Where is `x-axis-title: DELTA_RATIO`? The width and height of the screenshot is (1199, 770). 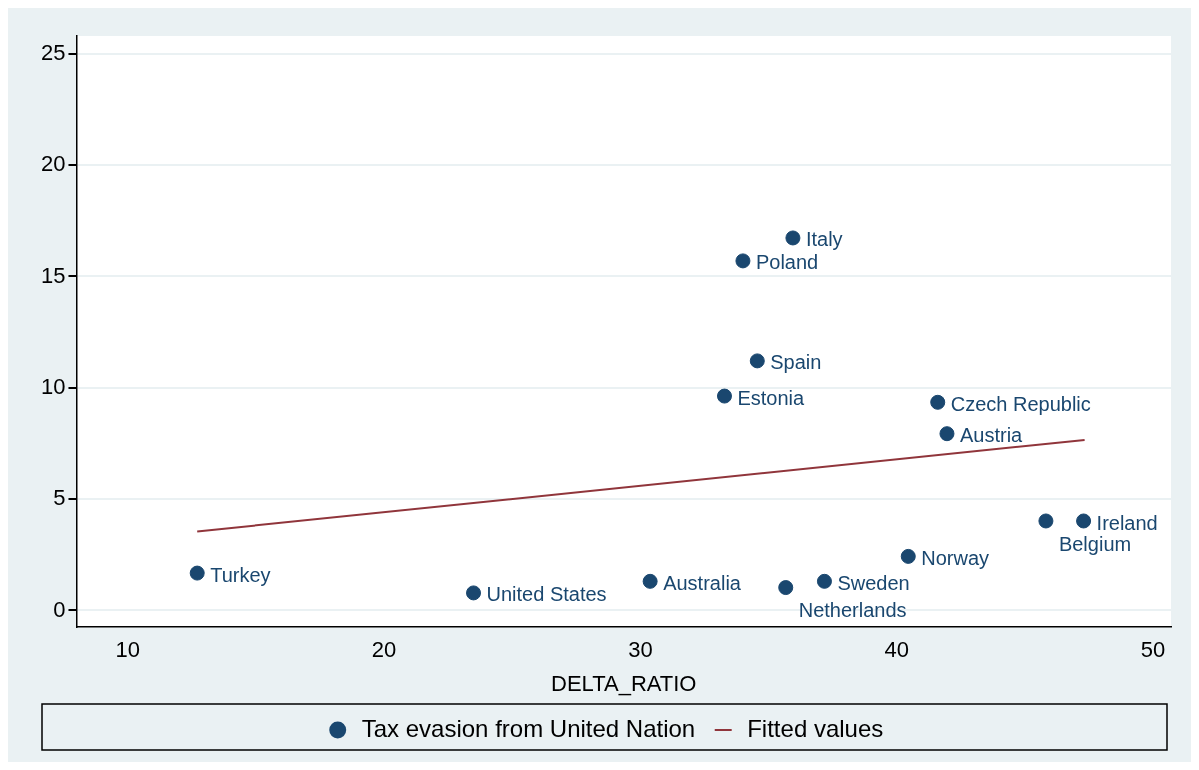 x-axis-title: DELTA_RATIO is located at coordinates (623, 683).